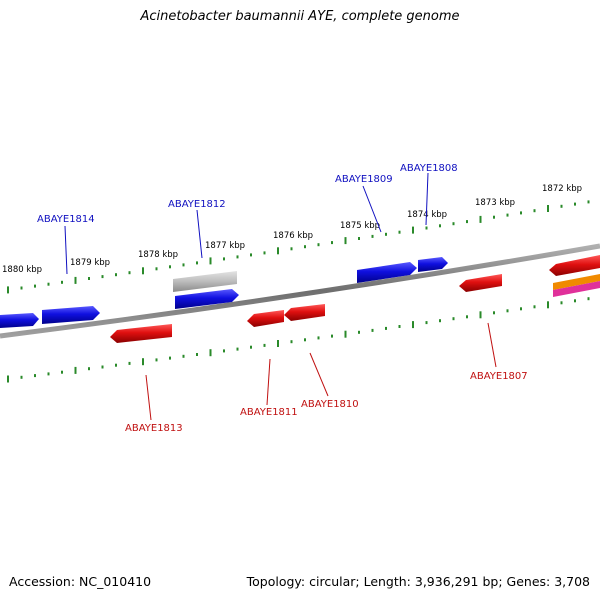 Image resolution: width=600 pixels, height=600 pixels. What do you see at coordinates (90, 263) in the screenshot?
I see `tick-label: 1879 kbp` at bounding box center [90, 263].